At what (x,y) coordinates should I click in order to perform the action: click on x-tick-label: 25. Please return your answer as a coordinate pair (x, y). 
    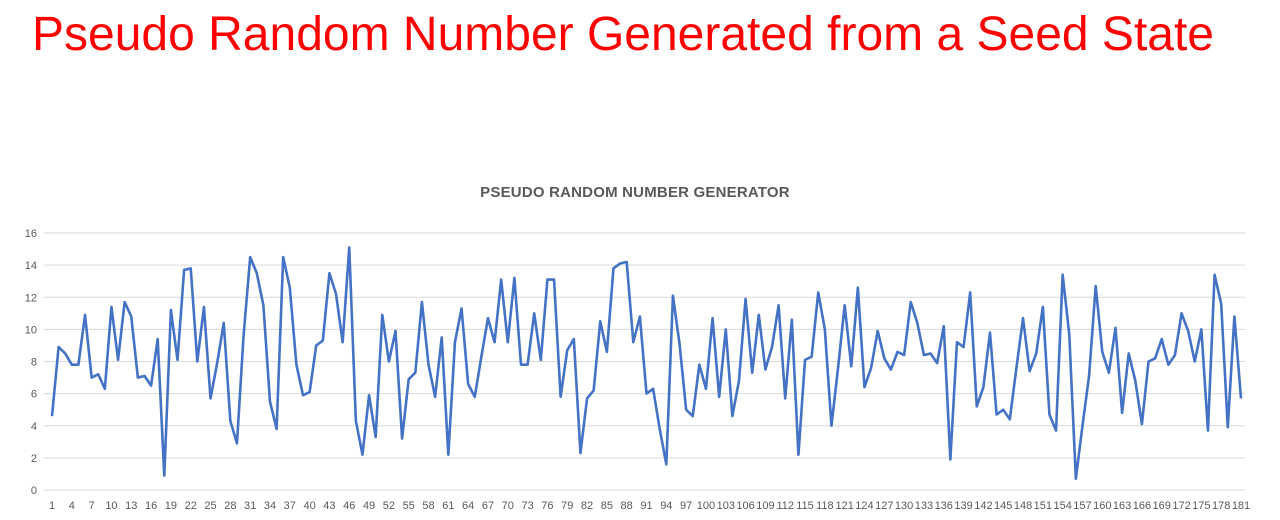
    Looking at the image, I should click on (210, 506).